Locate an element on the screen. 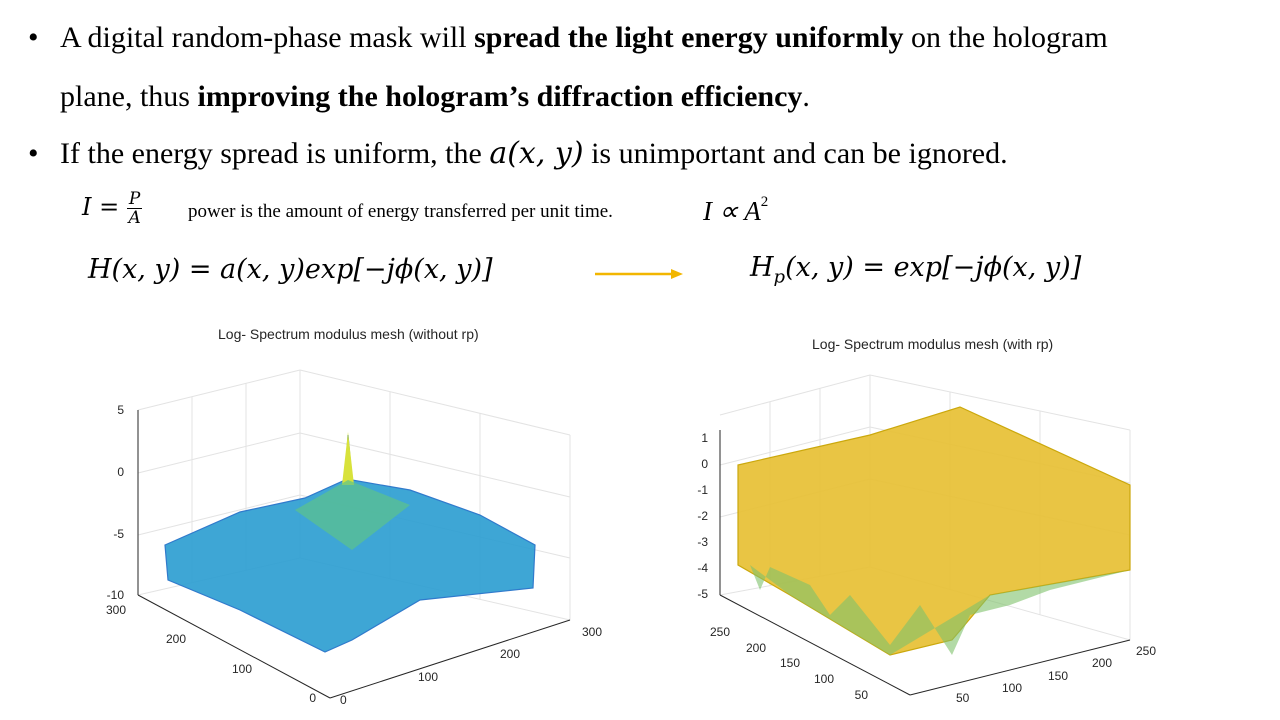 This screenshot has height=720, width=1280. y-tick-label: 150 is located at coordinates (790, 663).